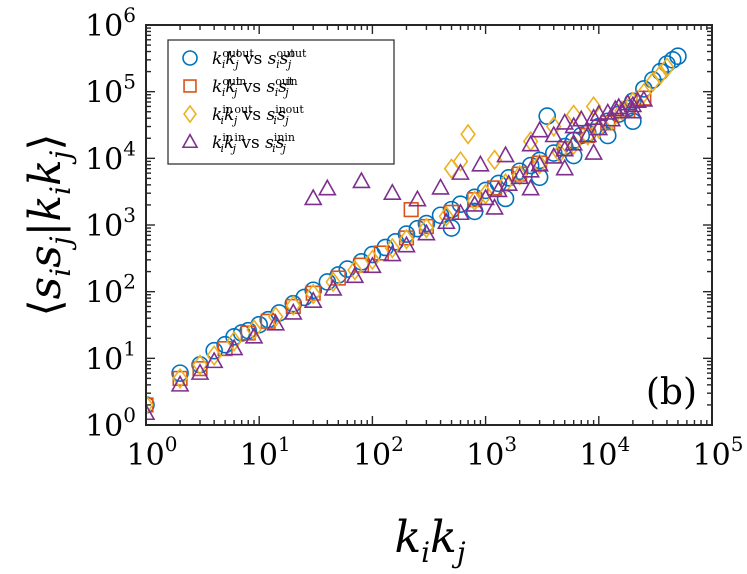  What do you see at coordinates (110, 23) in the screenshot?
I see `y-tick-label: 10⁶` at bounding box center [110, 23].